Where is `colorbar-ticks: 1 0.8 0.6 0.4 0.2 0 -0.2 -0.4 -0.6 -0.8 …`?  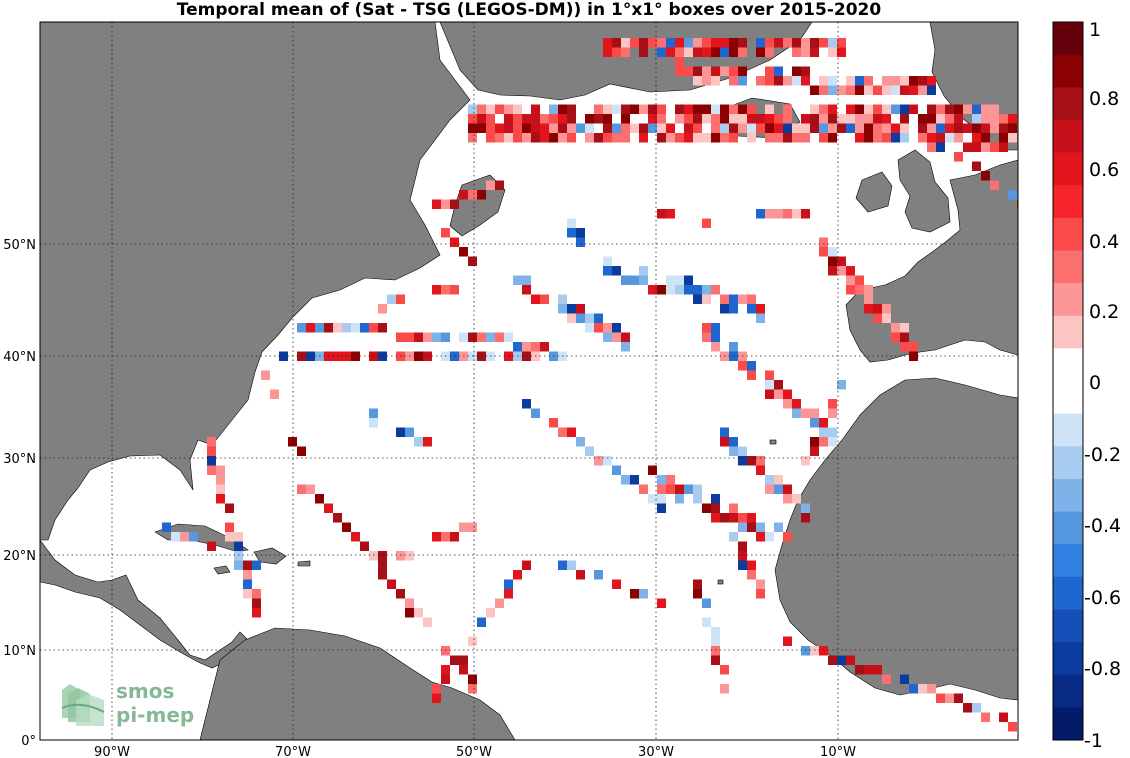 colorbar-ticks: 1 0.8 0.6 0.4 0.2 0 -0.2 -0.4 -0.6 -0.8 … is located at coordinates (1102, 385).